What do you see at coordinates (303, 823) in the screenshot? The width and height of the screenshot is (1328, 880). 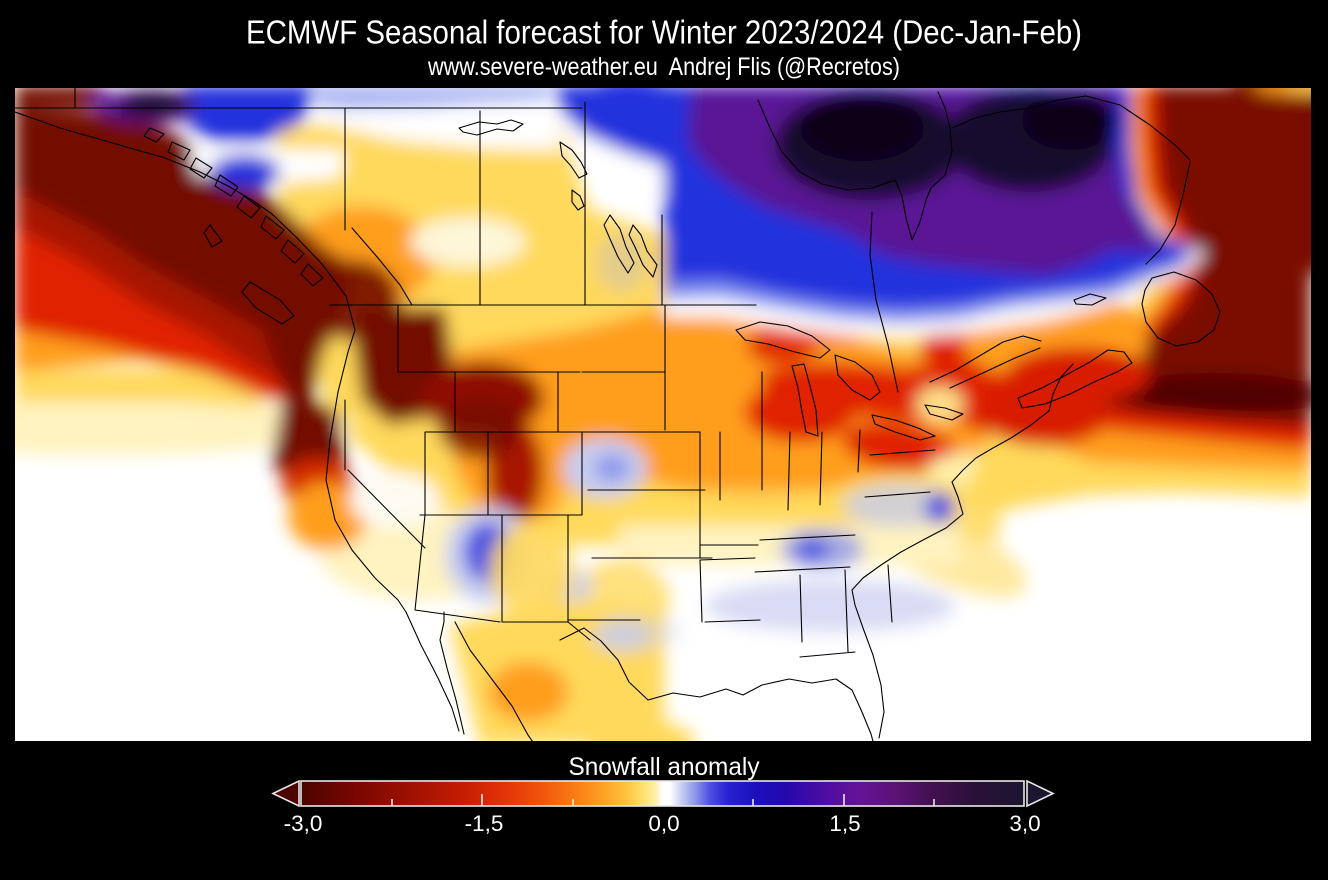 I see `svg-text: -3,0` at bounding box center [303, 823].